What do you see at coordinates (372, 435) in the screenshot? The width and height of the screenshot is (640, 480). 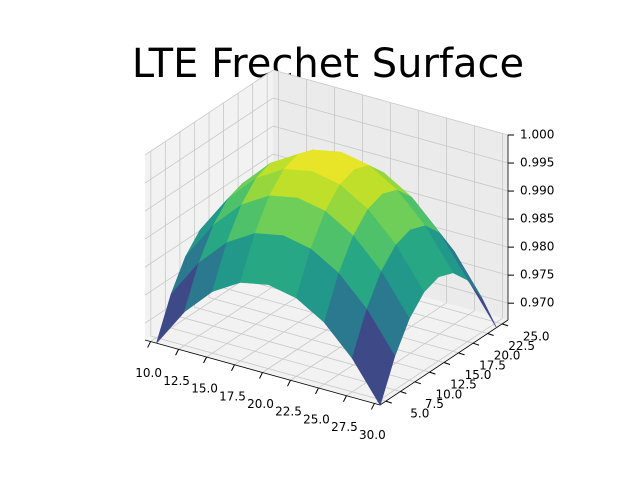 I see `x-tick-label: 30.0` at bounding box center [372, 435].